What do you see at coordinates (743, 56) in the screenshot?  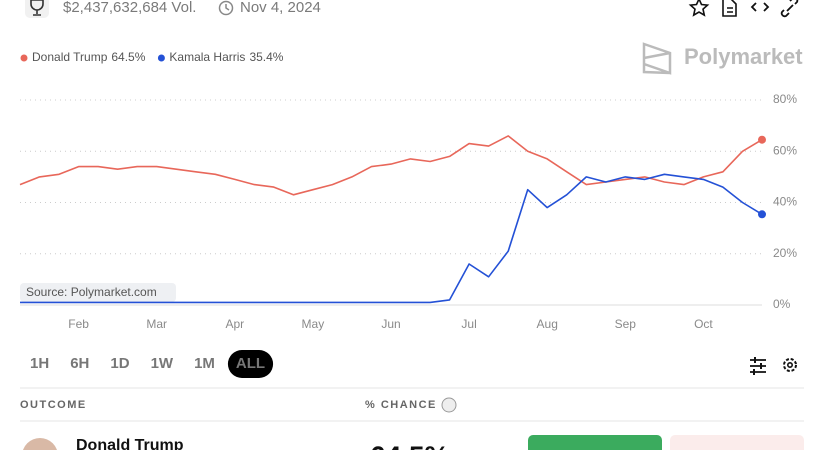 I see `brand-name: Polymarket` at bounding box center [743, 56].